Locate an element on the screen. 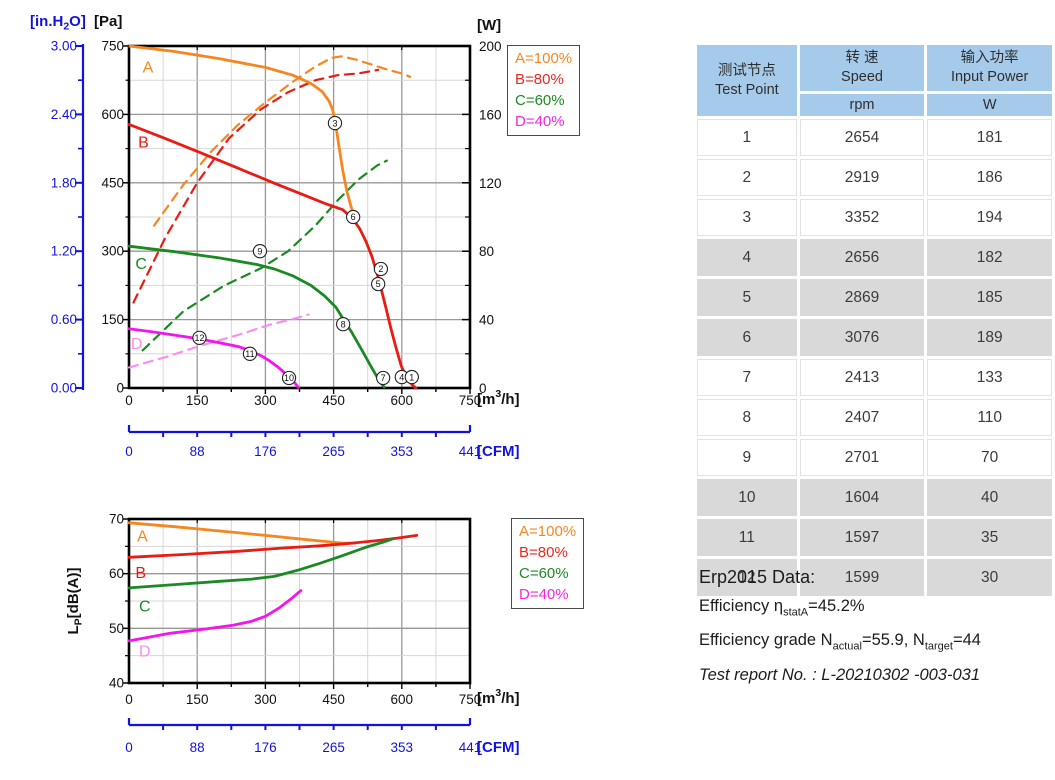  svg-text: C is located at coordinates (145, 606).